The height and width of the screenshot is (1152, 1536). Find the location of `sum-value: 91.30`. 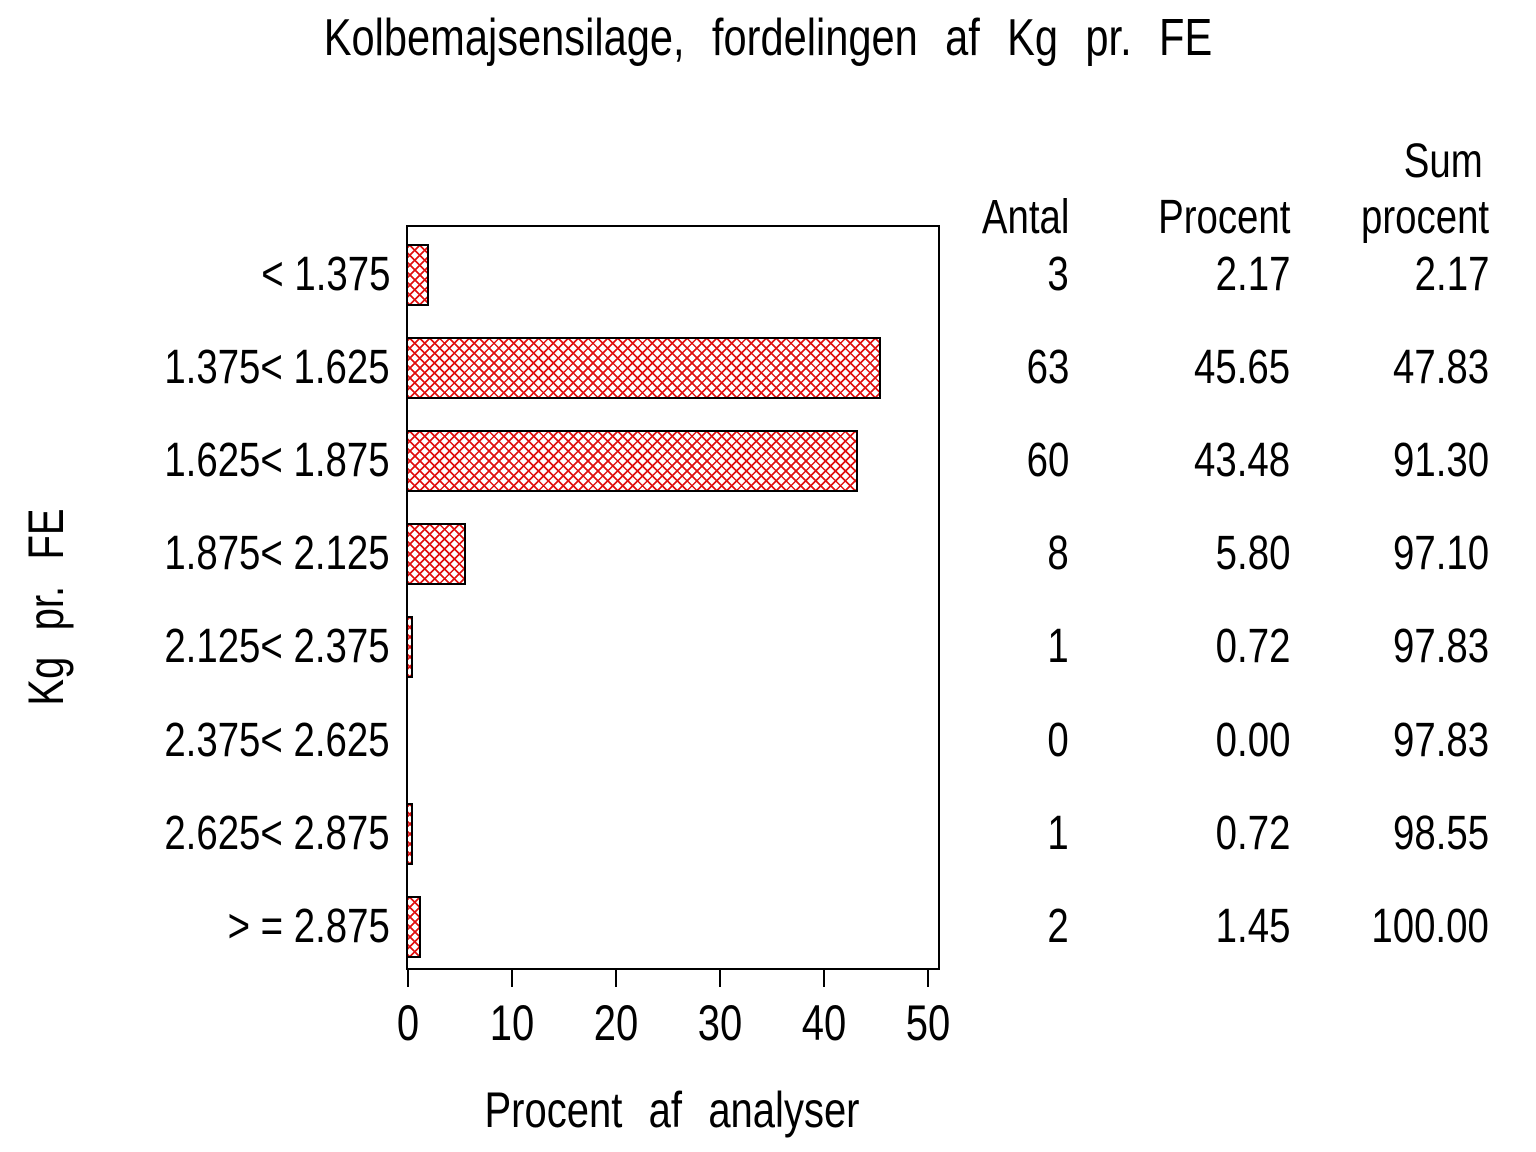

sum-value: 91.30 is located at coordinates (1440, 460).